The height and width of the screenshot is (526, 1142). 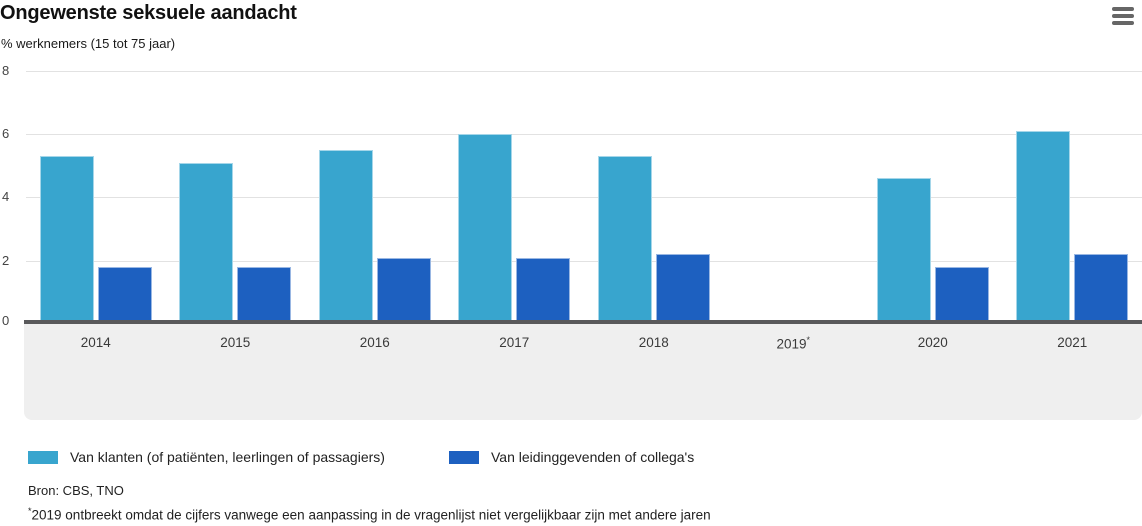 What do you see at coordinates (464, 457) in the screenshot?
I see `legend-swatch-dark-blue` at bounding box center [464, 457].